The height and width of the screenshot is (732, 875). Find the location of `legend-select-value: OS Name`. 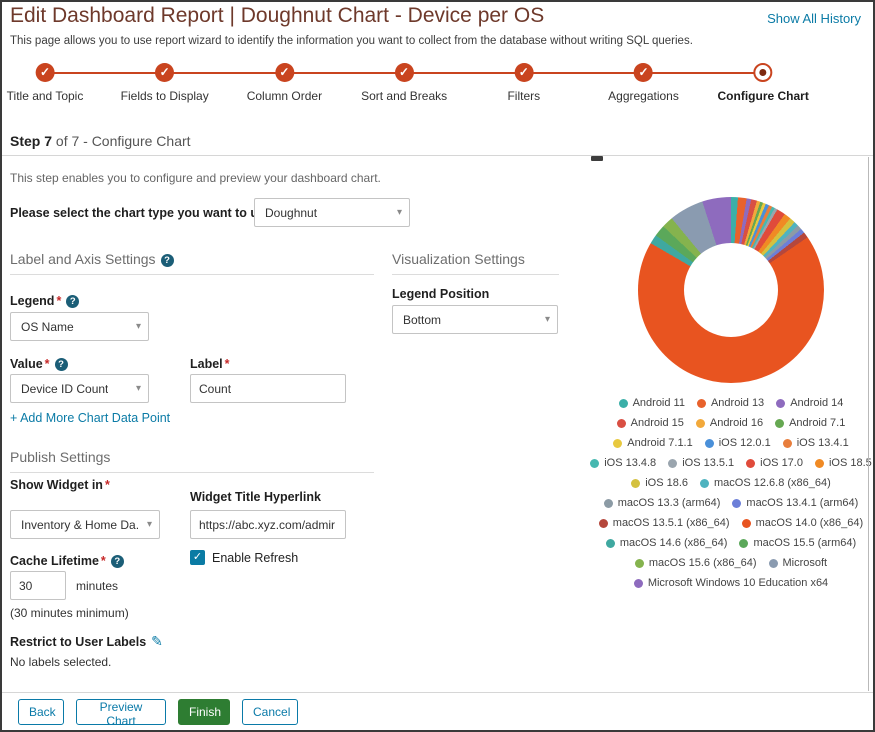

legend-select-value: OS Name is located at coordinates (47, 326).